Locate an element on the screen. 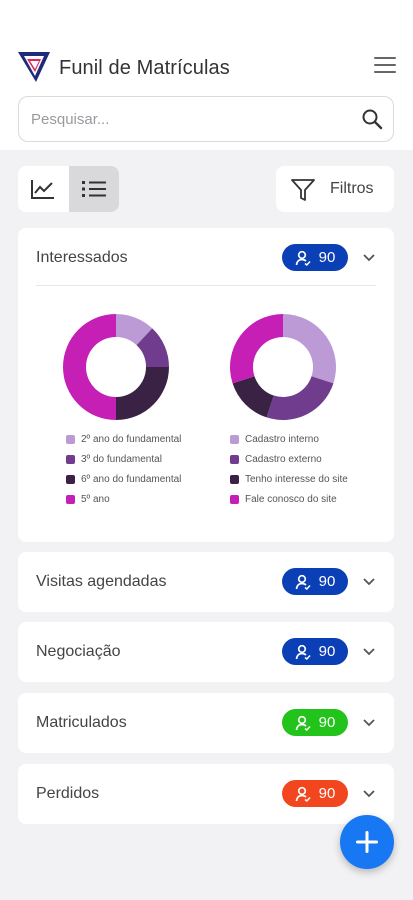 This screenshot has height=900, width=413. legend-item: Fale conosco do site is located at coordinates (289, 499).